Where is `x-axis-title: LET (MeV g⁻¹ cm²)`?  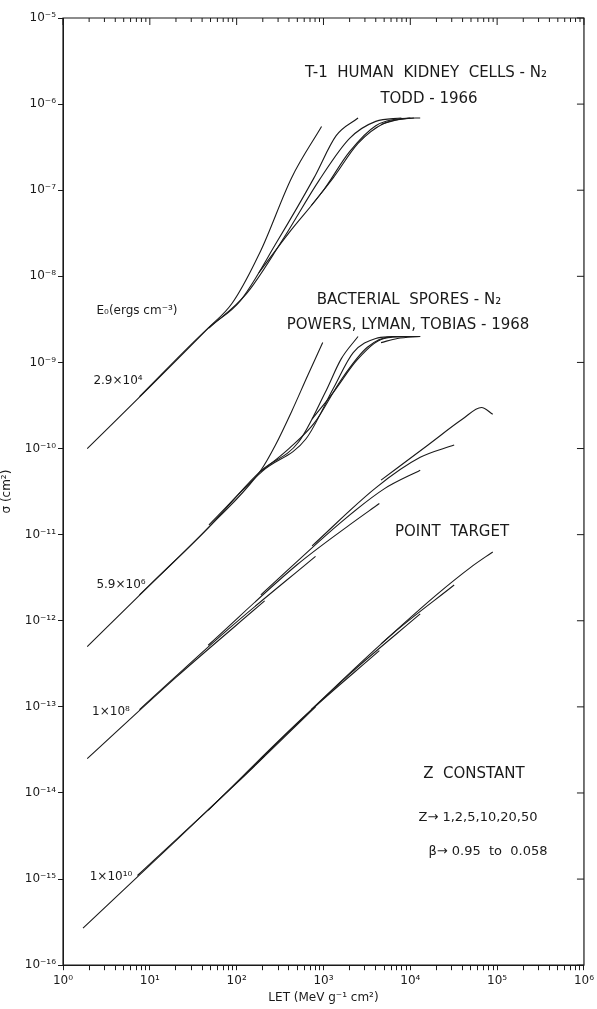
x-axis-title: LET (MeV g⁻¹ cm²) is located at coordinates (323, 996).